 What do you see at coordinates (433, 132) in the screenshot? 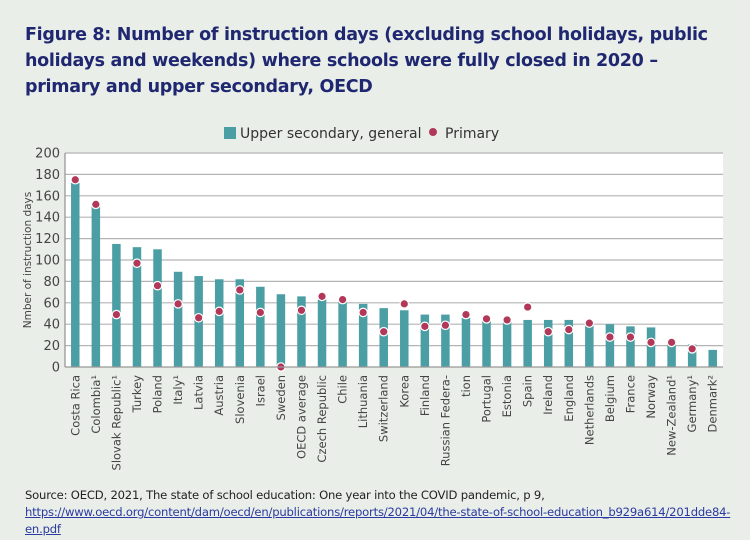
I see `legend-marker-primary` at bounding box center [433, 132].